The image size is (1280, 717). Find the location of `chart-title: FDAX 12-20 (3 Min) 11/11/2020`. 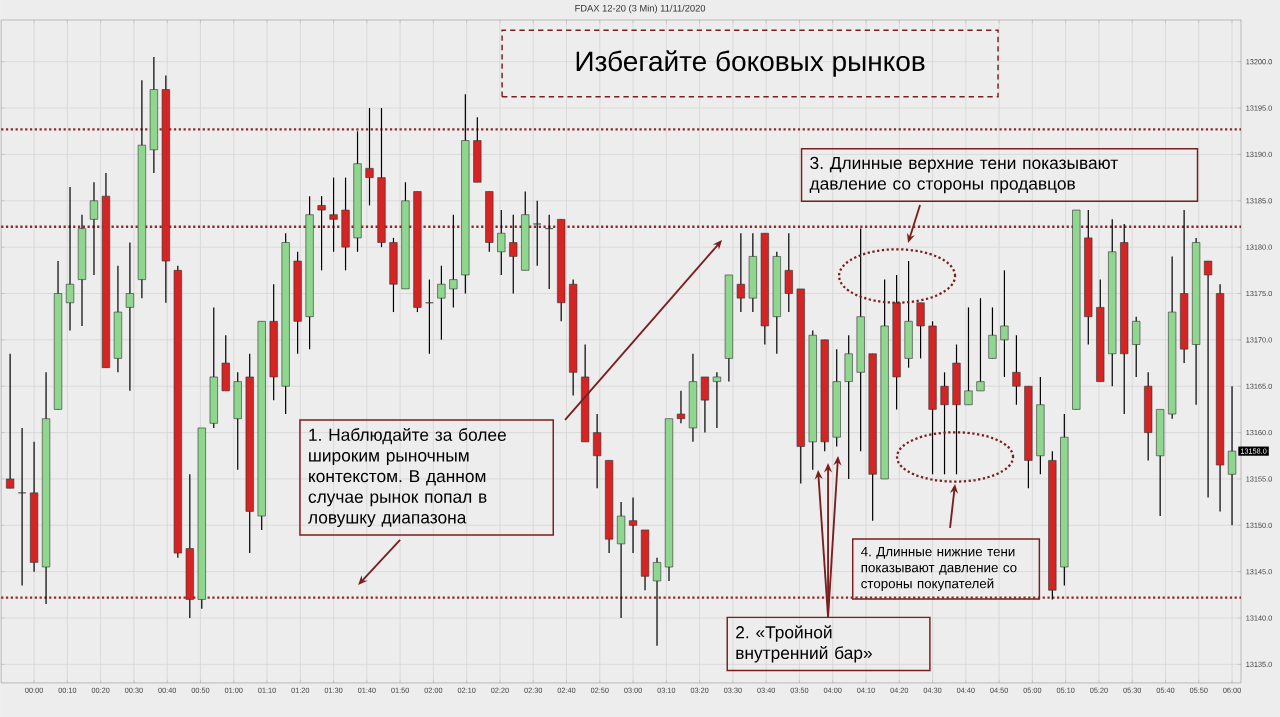

chart-title: FDAX 12-20 (3 Min) 11/11/2020 is located at coordinates (640, 9).